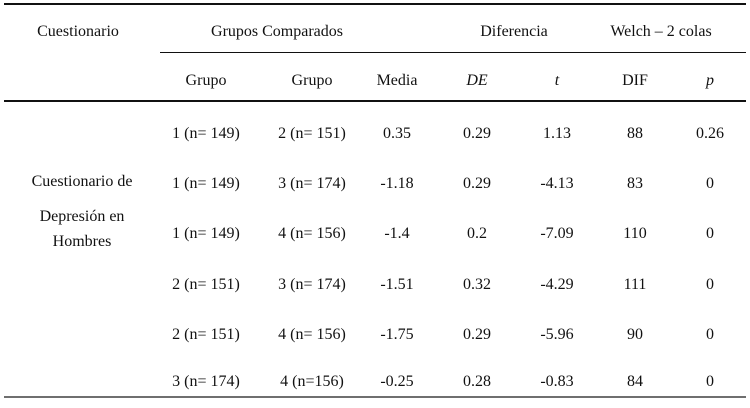 This screenshot has height=408, width=750. What do you see at coordinates (397, 133) in the screenshot?
I see `cell-media: 0.35` at bounding box center [397, 133].